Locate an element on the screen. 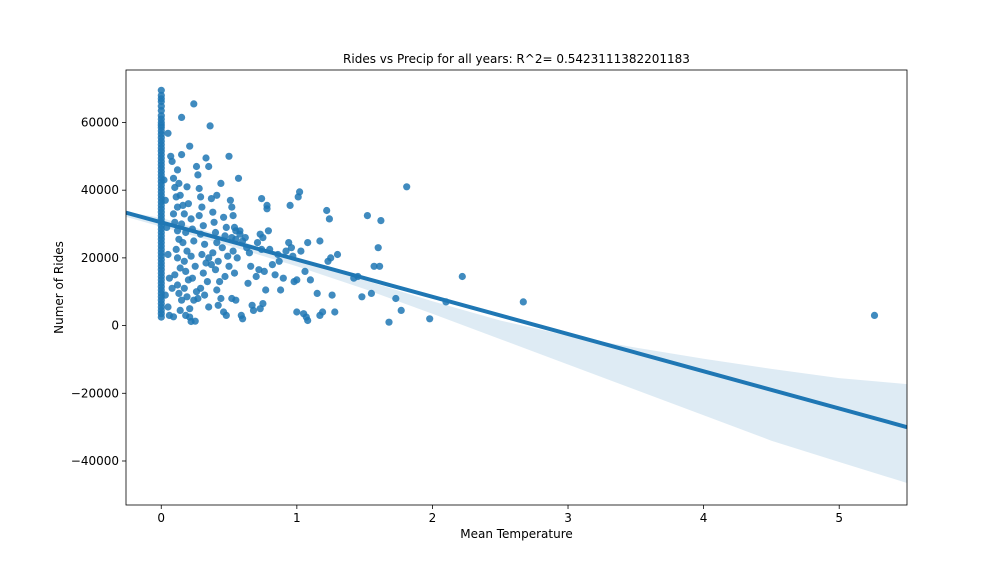 Image resolution: width=1008 pixels, height=576 pixels. x-tick-label: 3 is located at coordinates (568, 518).